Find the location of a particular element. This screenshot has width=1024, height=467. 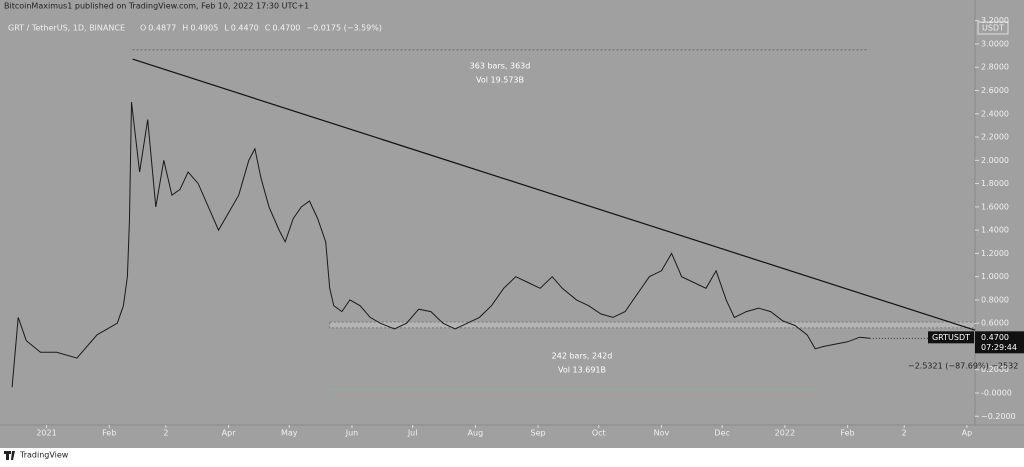

y-tick-label: 1.4000 is located at coordinates (995, 230).